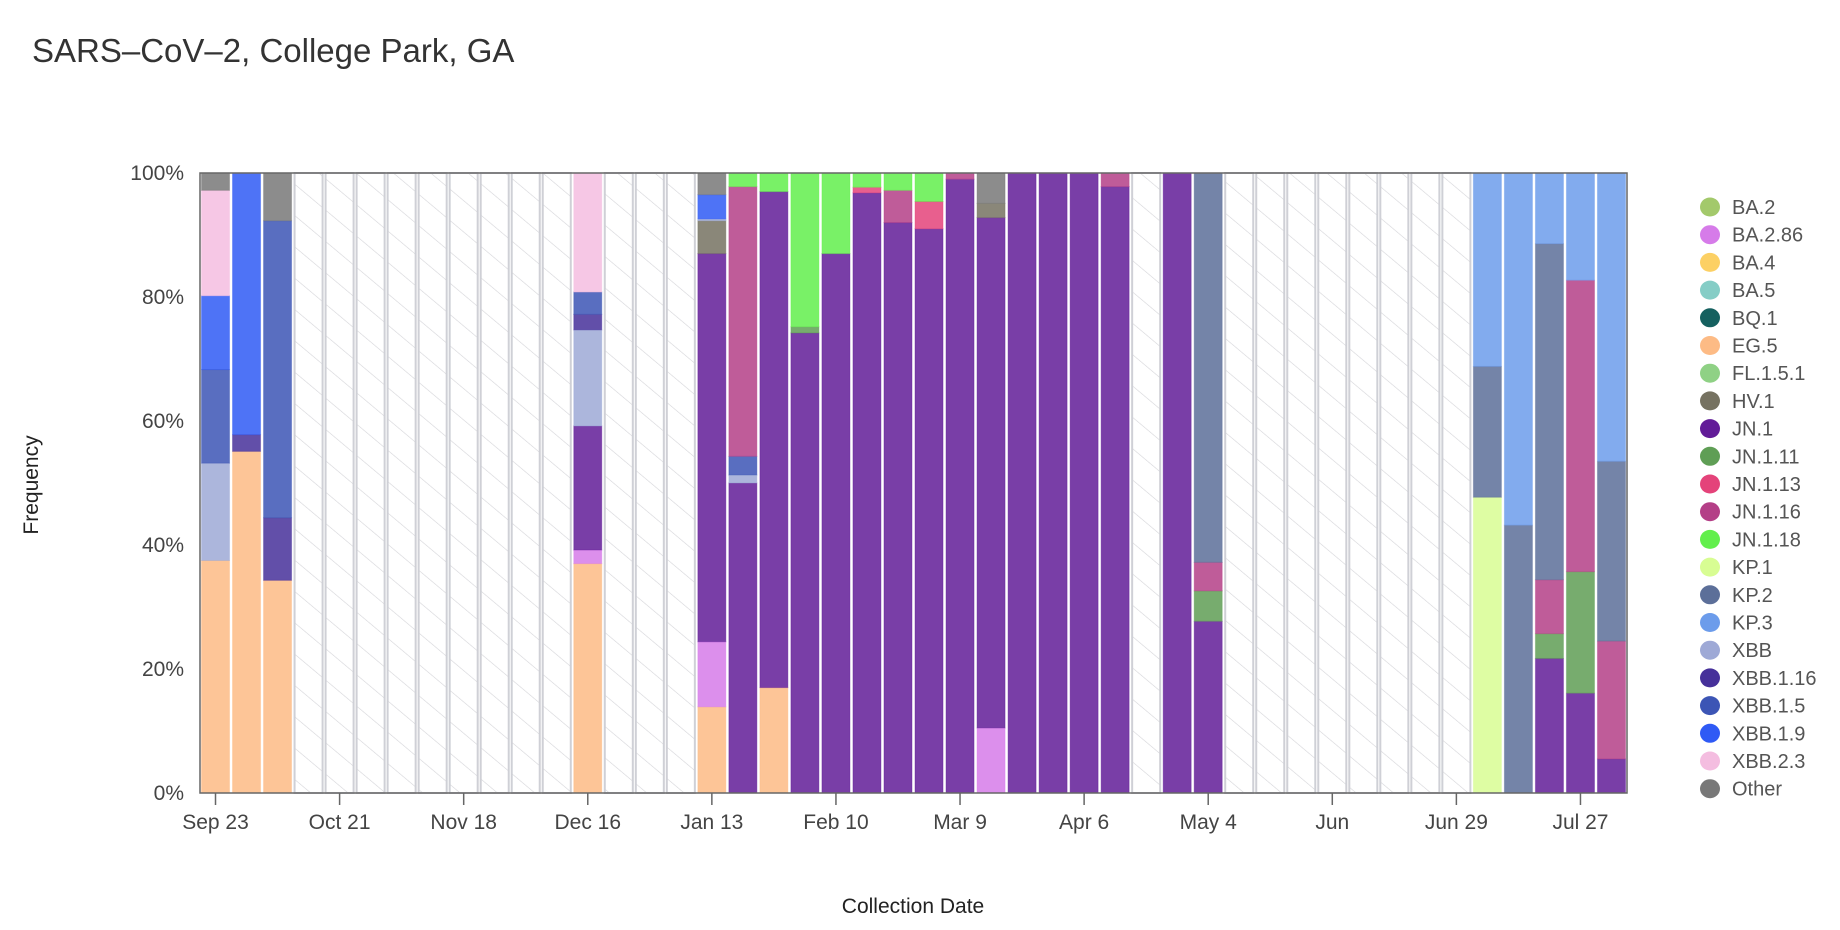 The image size is (1840, 930). Describe the element at coordinates (1737, 291) in the screenshot. I see `legend-item: BA.5` at that location.